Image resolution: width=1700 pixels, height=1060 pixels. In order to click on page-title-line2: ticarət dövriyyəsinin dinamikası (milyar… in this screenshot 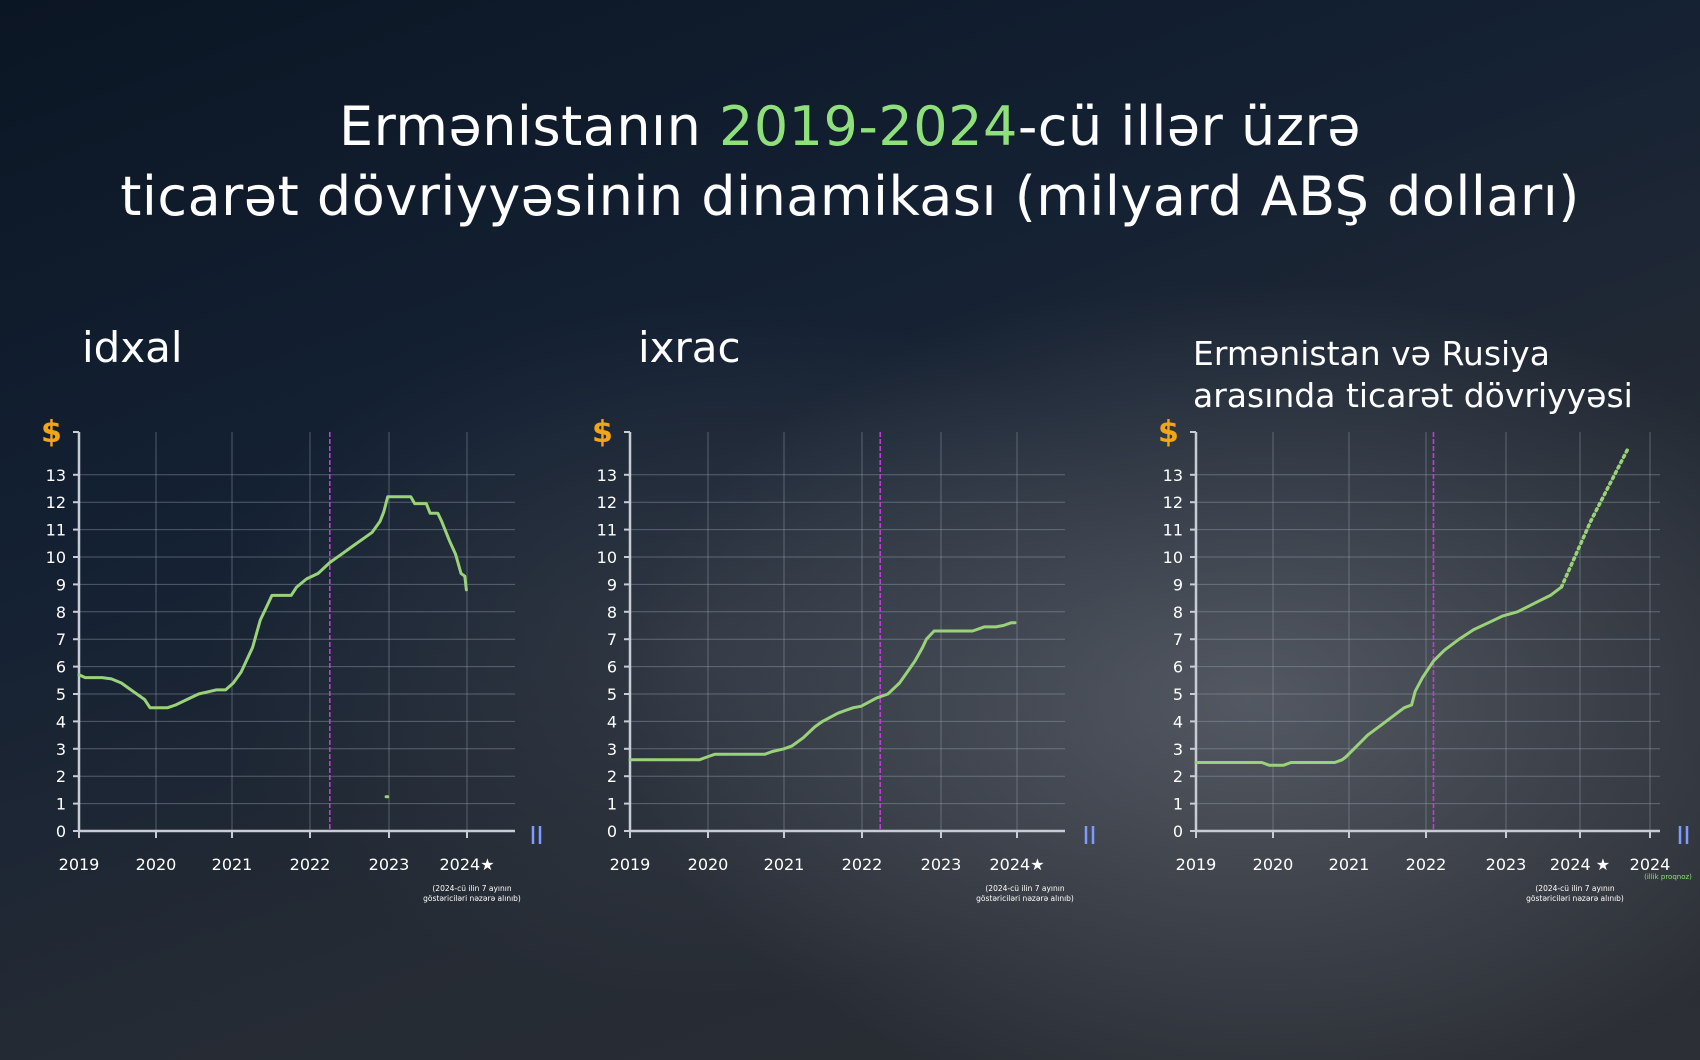, I will do `click(850, 196)`.